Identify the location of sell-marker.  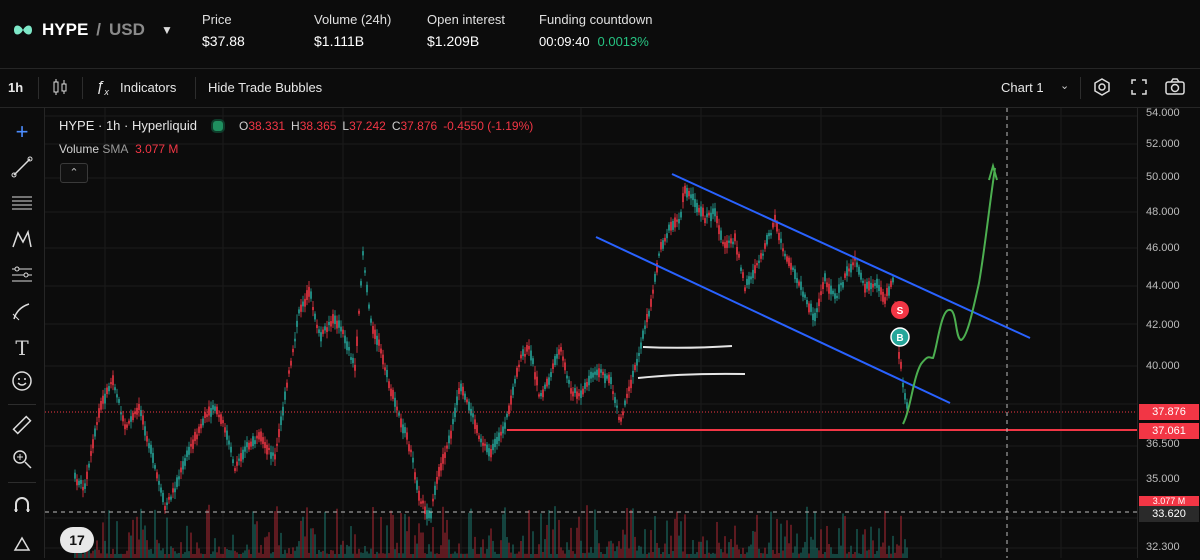
(900, 310).